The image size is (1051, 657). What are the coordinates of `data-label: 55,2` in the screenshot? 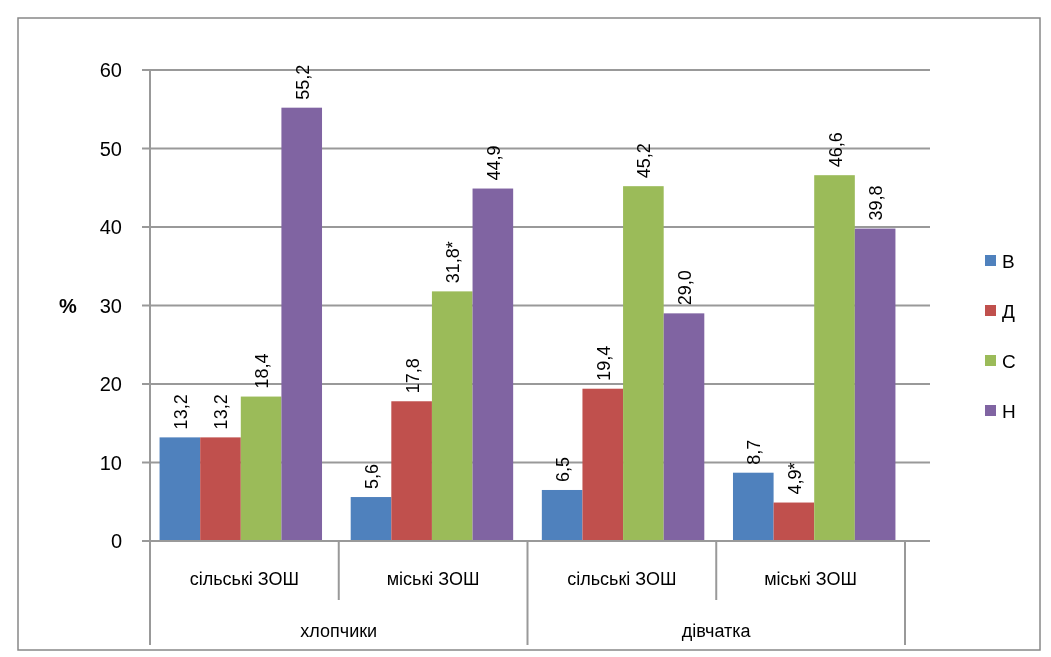 It's located at (302, 82).